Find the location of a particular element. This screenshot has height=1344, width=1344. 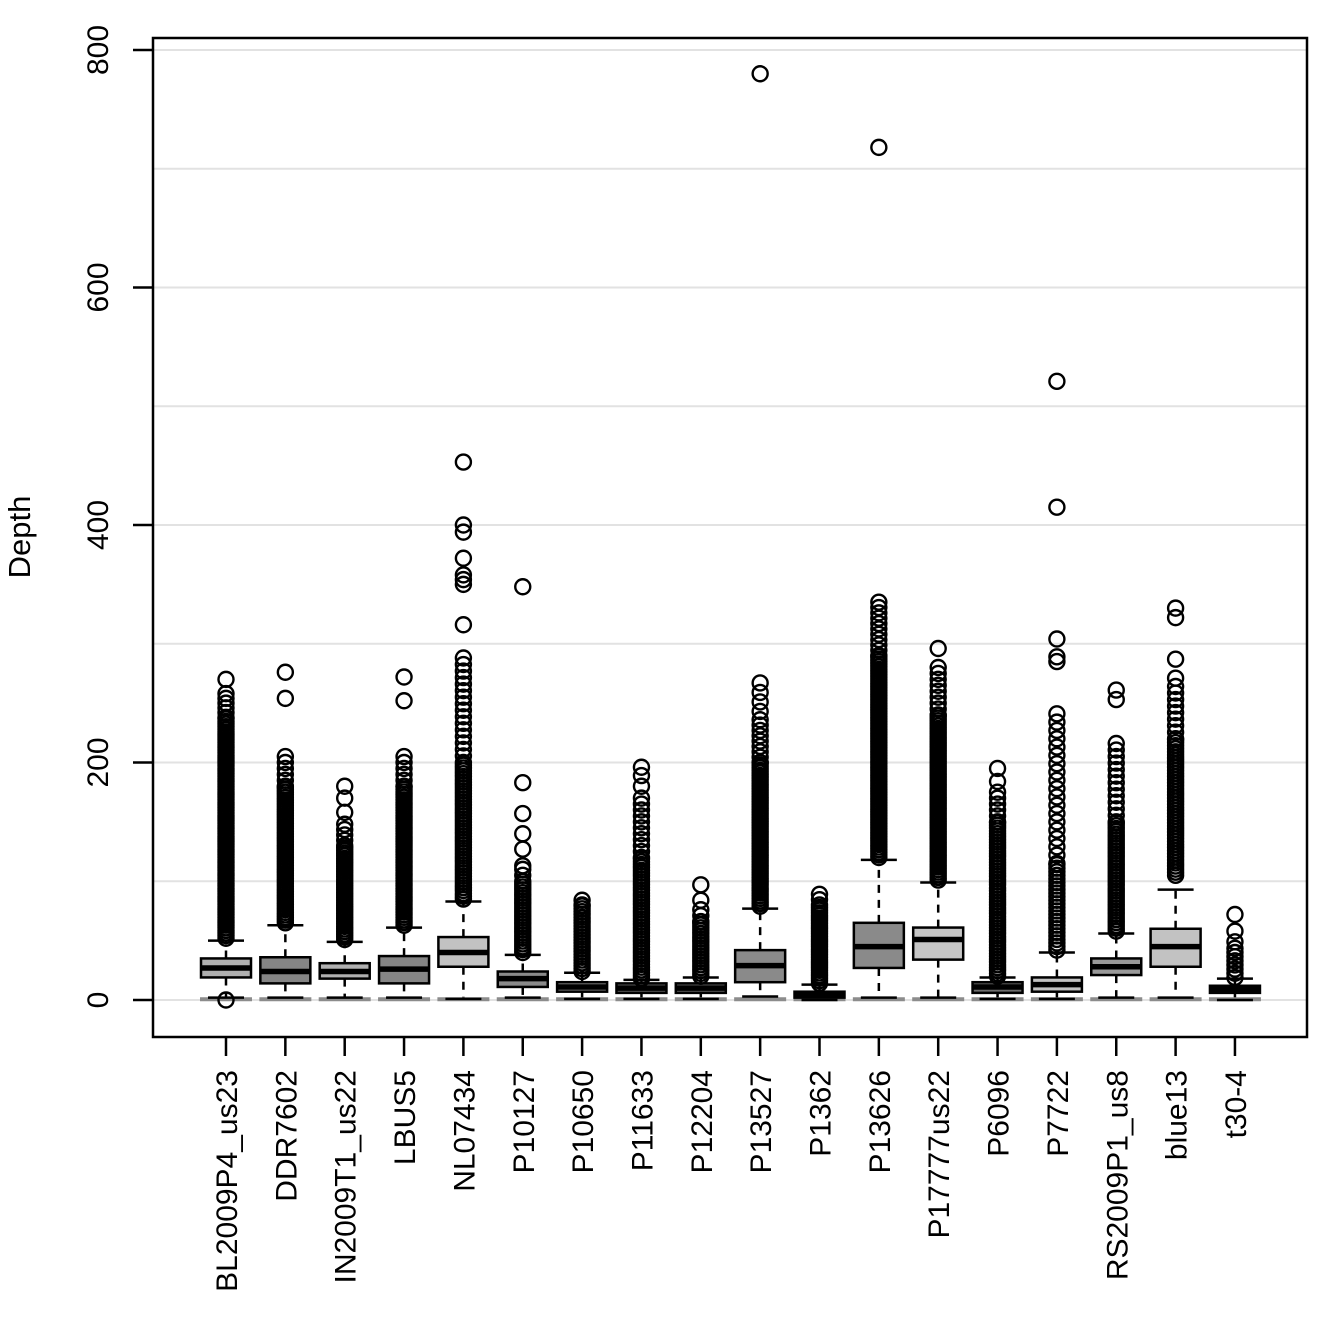

svg-text: P6096 is located at coordinates (999, 1113).